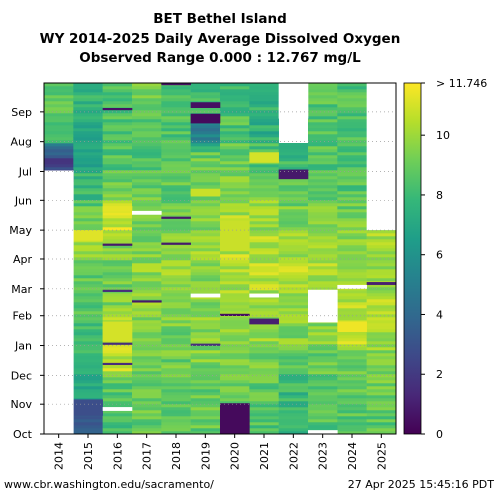 The width and height of the screenshot is (500, 500). I want to click on source-url: www.cbr.washington.edu/sacramento/, so click(109, 484).